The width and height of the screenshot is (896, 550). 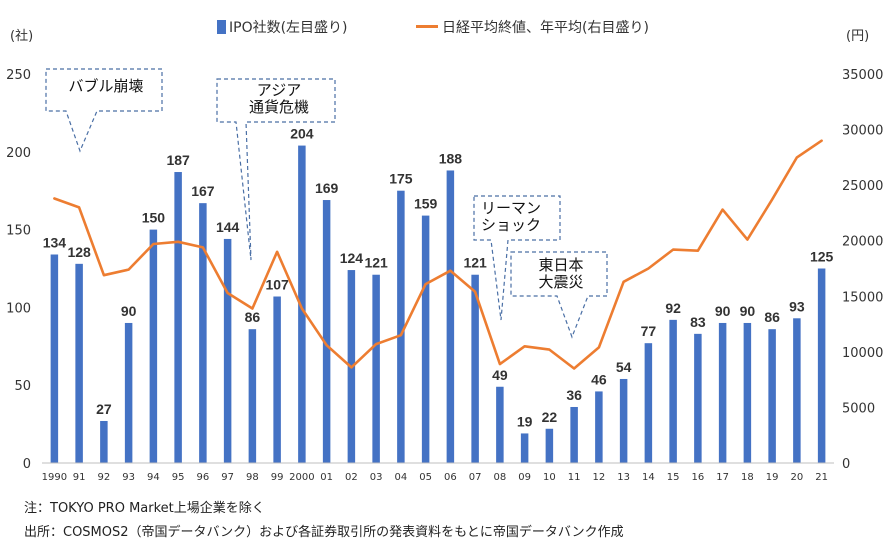 I want to click on bar-value-label: 77, so click(x=649, y=331).